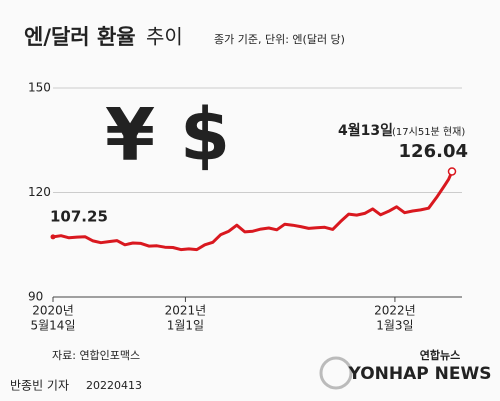 The height and width of the screenshot is (401, 500). What do you see at coordinates (39, 386) in the screenshot?
I see `byline: 반종빈 기자` at bounding box center [39, 386].